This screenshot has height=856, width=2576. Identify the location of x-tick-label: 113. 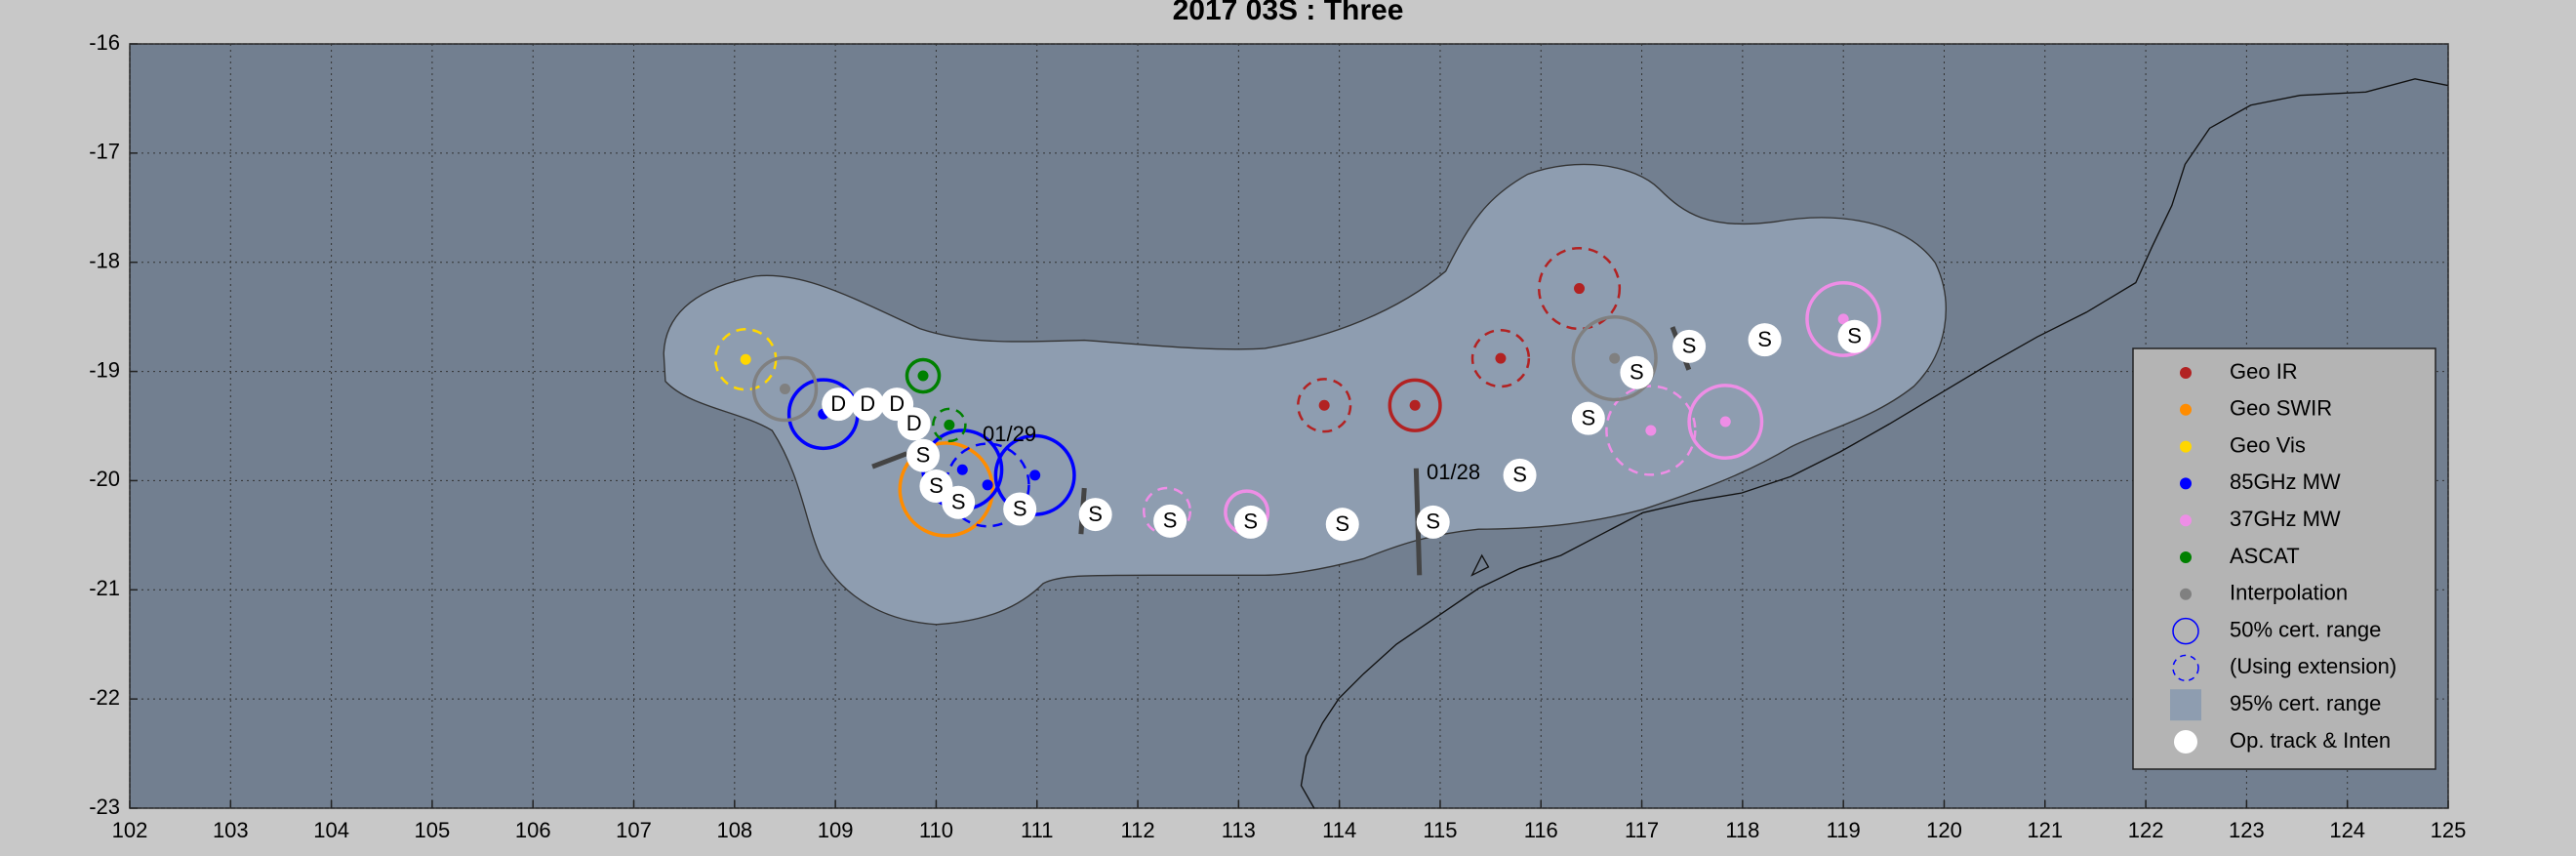
(1239, 830).